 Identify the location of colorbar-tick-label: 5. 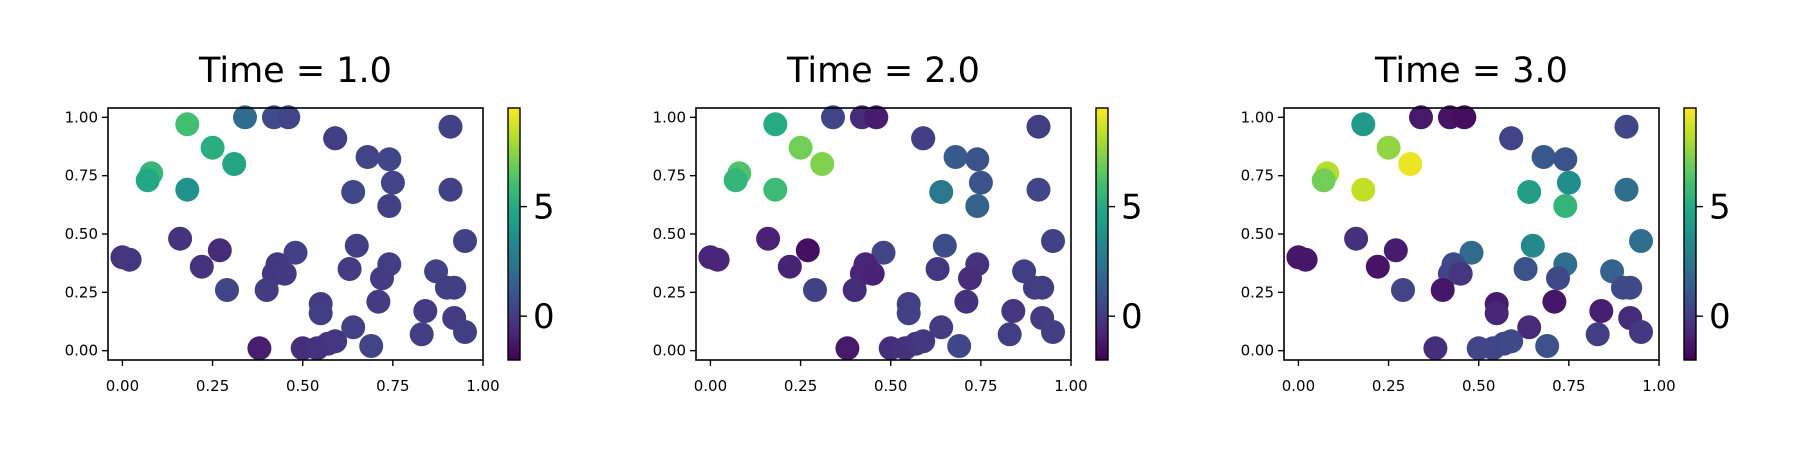
(1720, 208).